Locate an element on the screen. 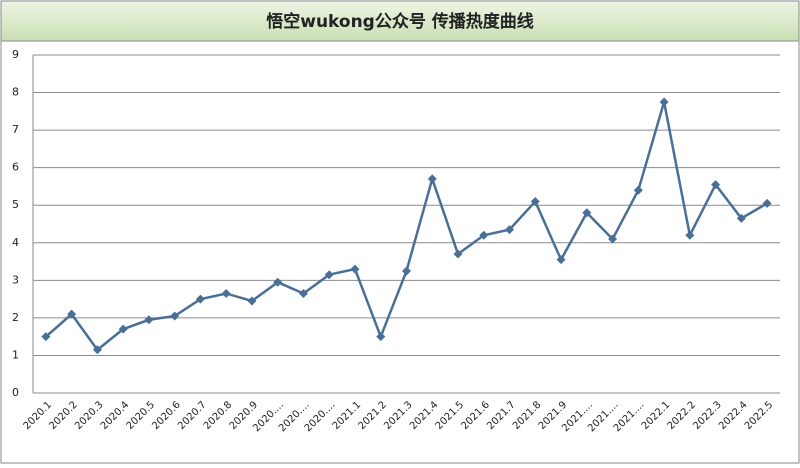 The width and height of the screenshot is (800, 468). y-tick-label: 7 is located at coordinates (15, 129).